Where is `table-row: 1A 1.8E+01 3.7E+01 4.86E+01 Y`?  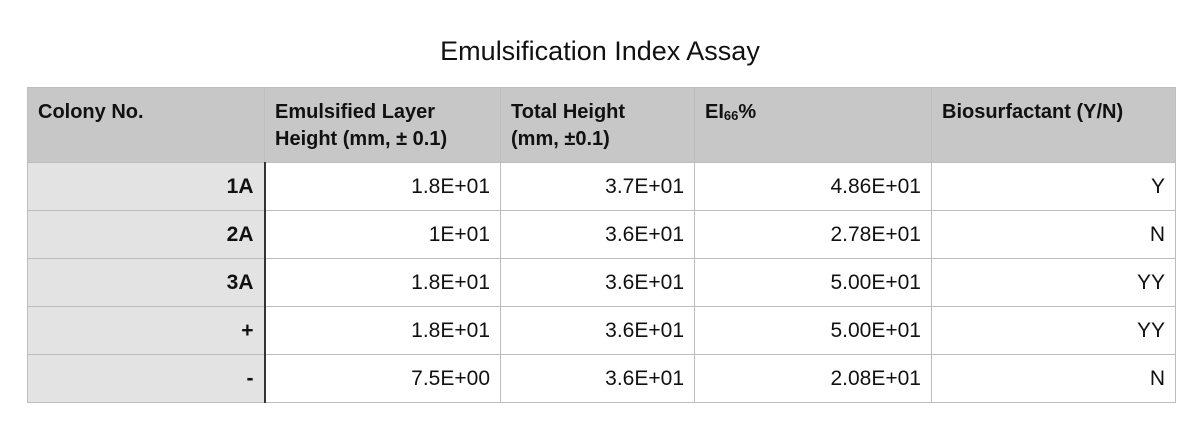 table-row: 1A 1.8E+01 3.7E+01 4.86E+01 Y is located at coordinates (601, 186).